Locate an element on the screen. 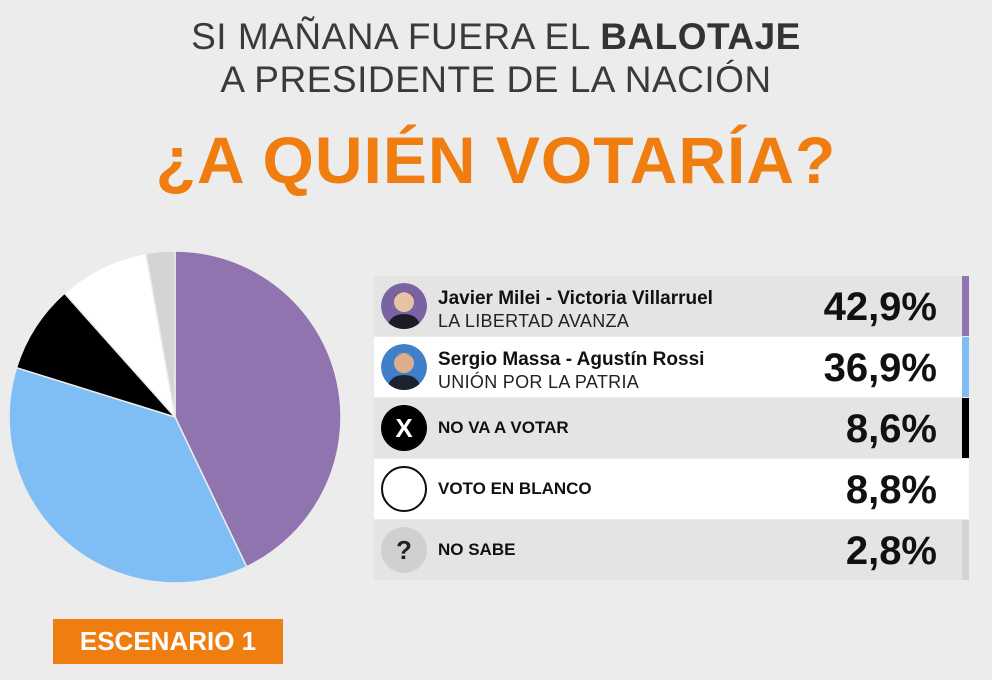 This screenshot has height=680, width=992. question-heading: ¿A QUIÉN VOTARÍA? is located at coordinates (496, 160).